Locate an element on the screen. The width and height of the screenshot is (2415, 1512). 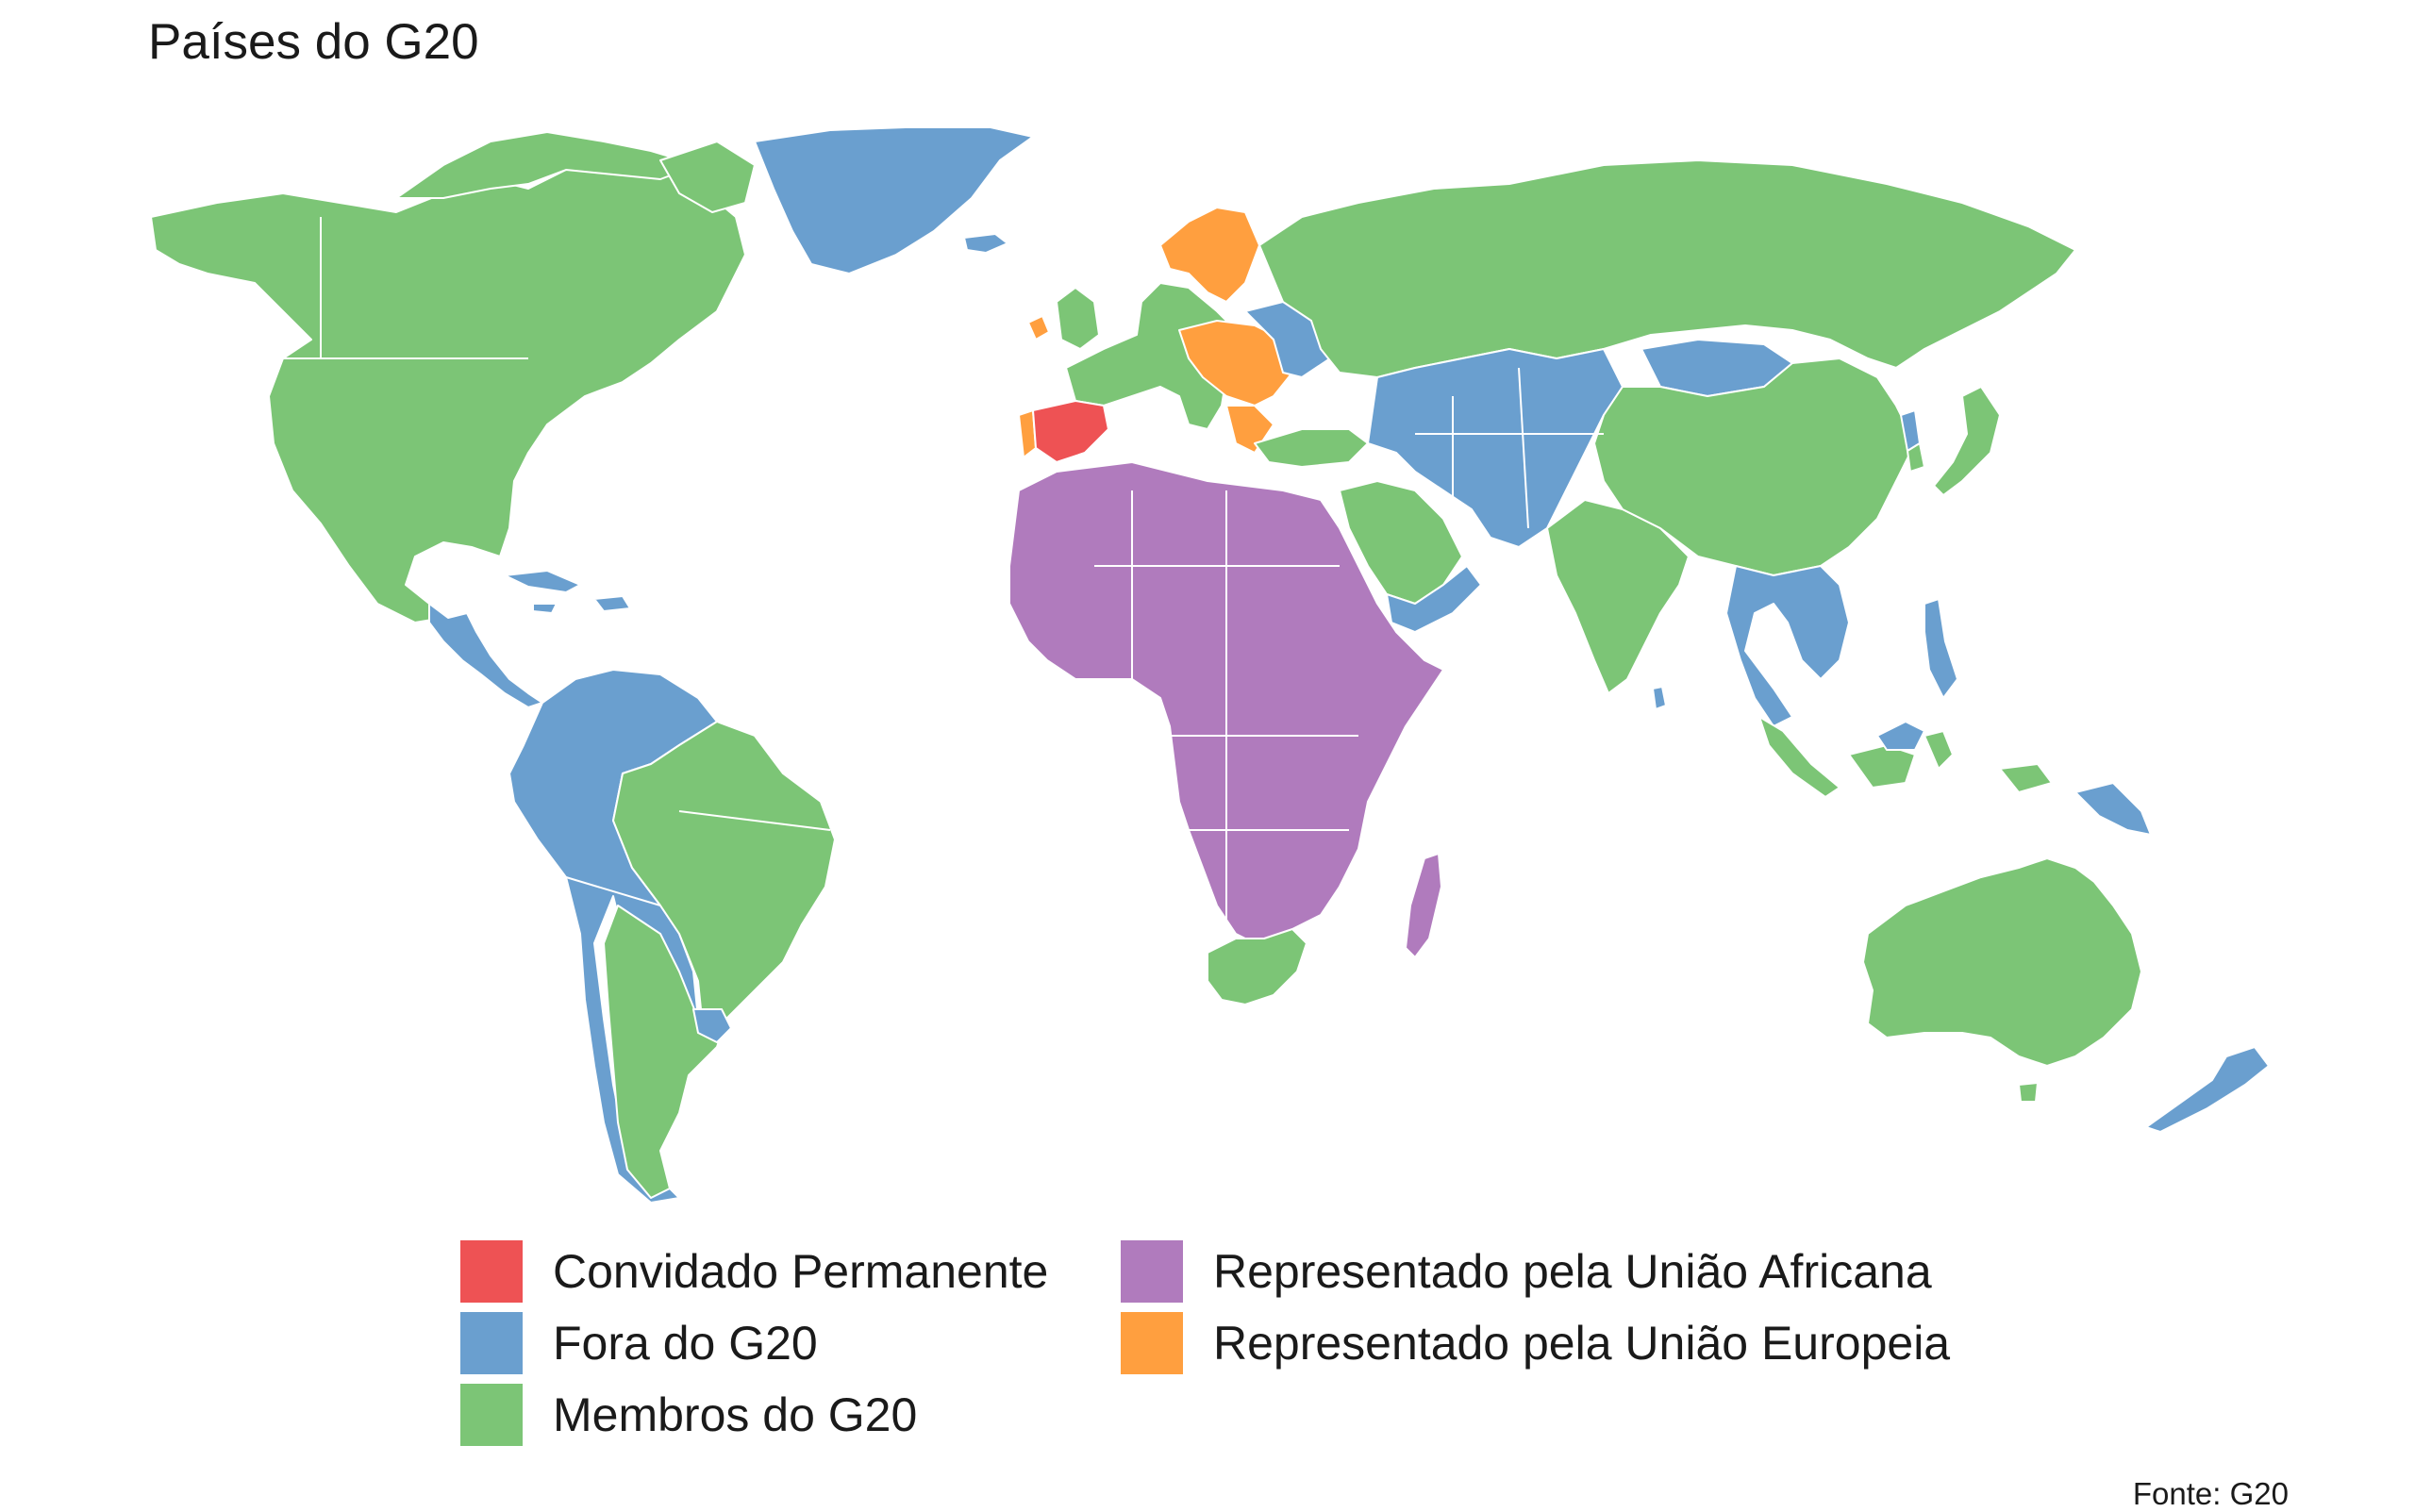
region-yemen-oman is located at coordinates (1434, 599).